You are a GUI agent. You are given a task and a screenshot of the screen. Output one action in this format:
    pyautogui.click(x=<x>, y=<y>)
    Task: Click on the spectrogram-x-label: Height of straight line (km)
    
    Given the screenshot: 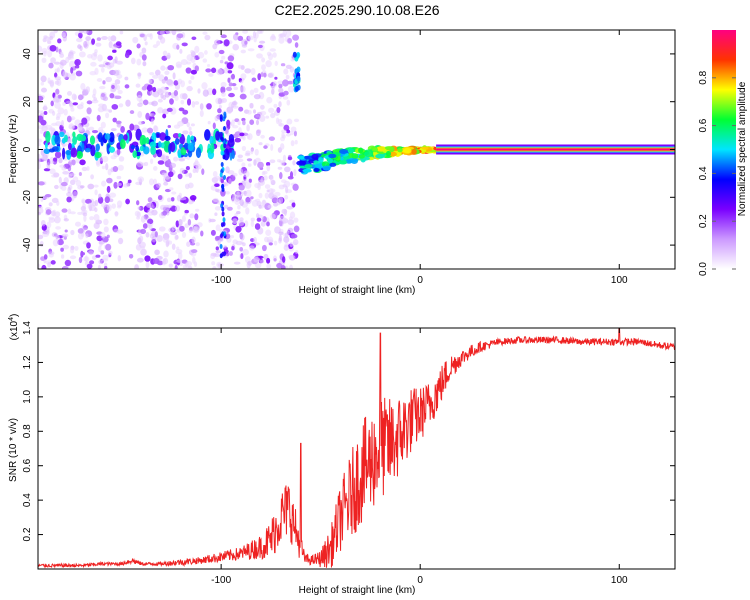 What is the action you would take?
    pyautogui.click(x=357, y=290)
    